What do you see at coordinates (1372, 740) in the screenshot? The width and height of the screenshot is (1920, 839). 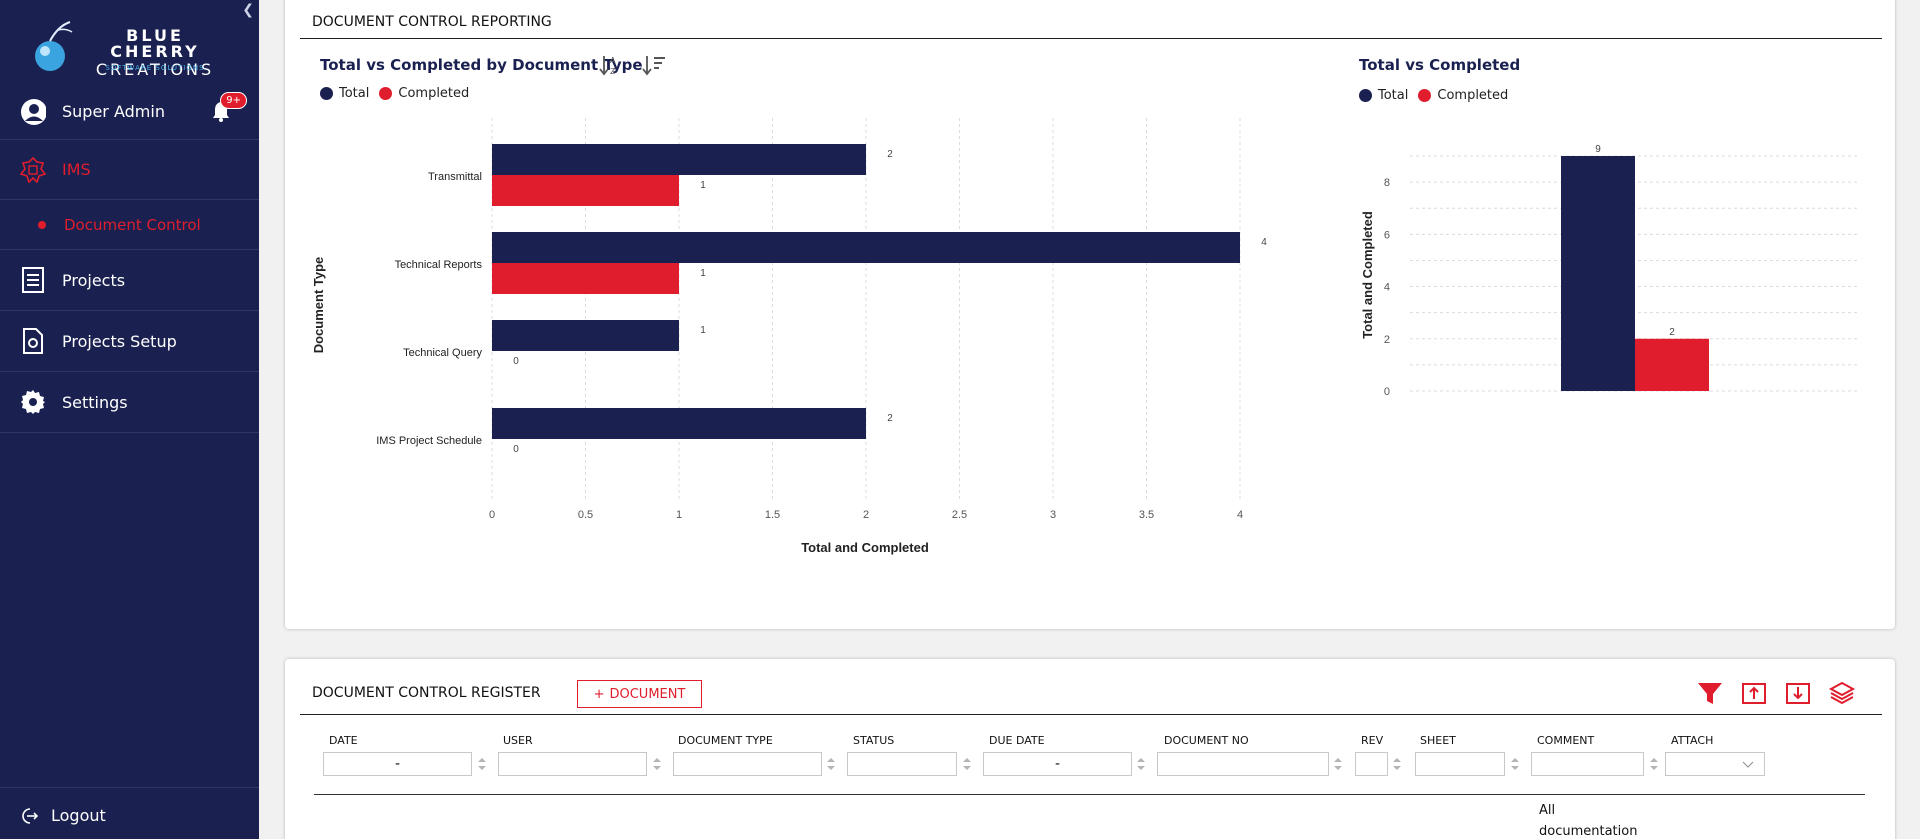 I see `column-header-rev: REV` at bounding box center [1372, 740].